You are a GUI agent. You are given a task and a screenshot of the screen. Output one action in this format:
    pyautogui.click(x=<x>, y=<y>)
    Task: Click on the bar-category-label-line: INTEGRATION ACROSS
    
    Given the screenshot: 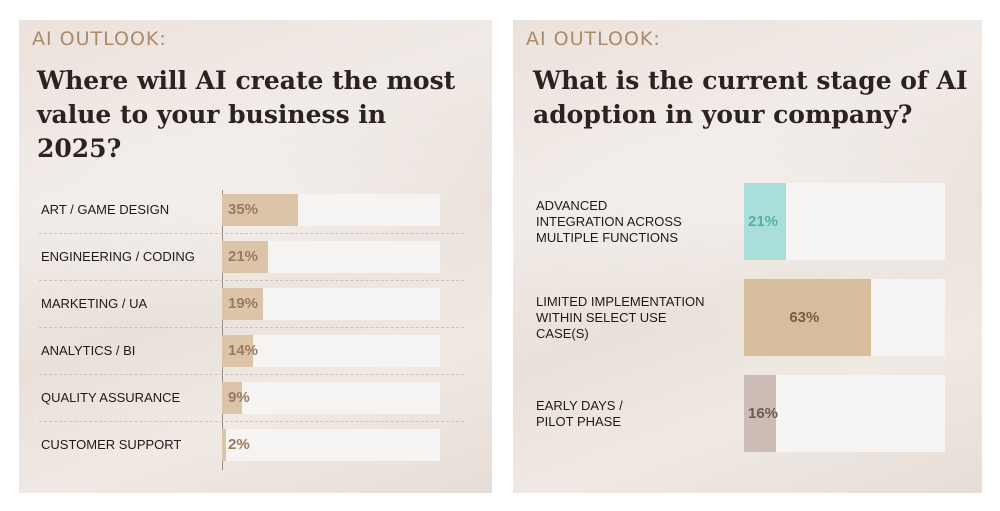 What is the action you would take?
    pyautogui.click(x=609, y=221)
    